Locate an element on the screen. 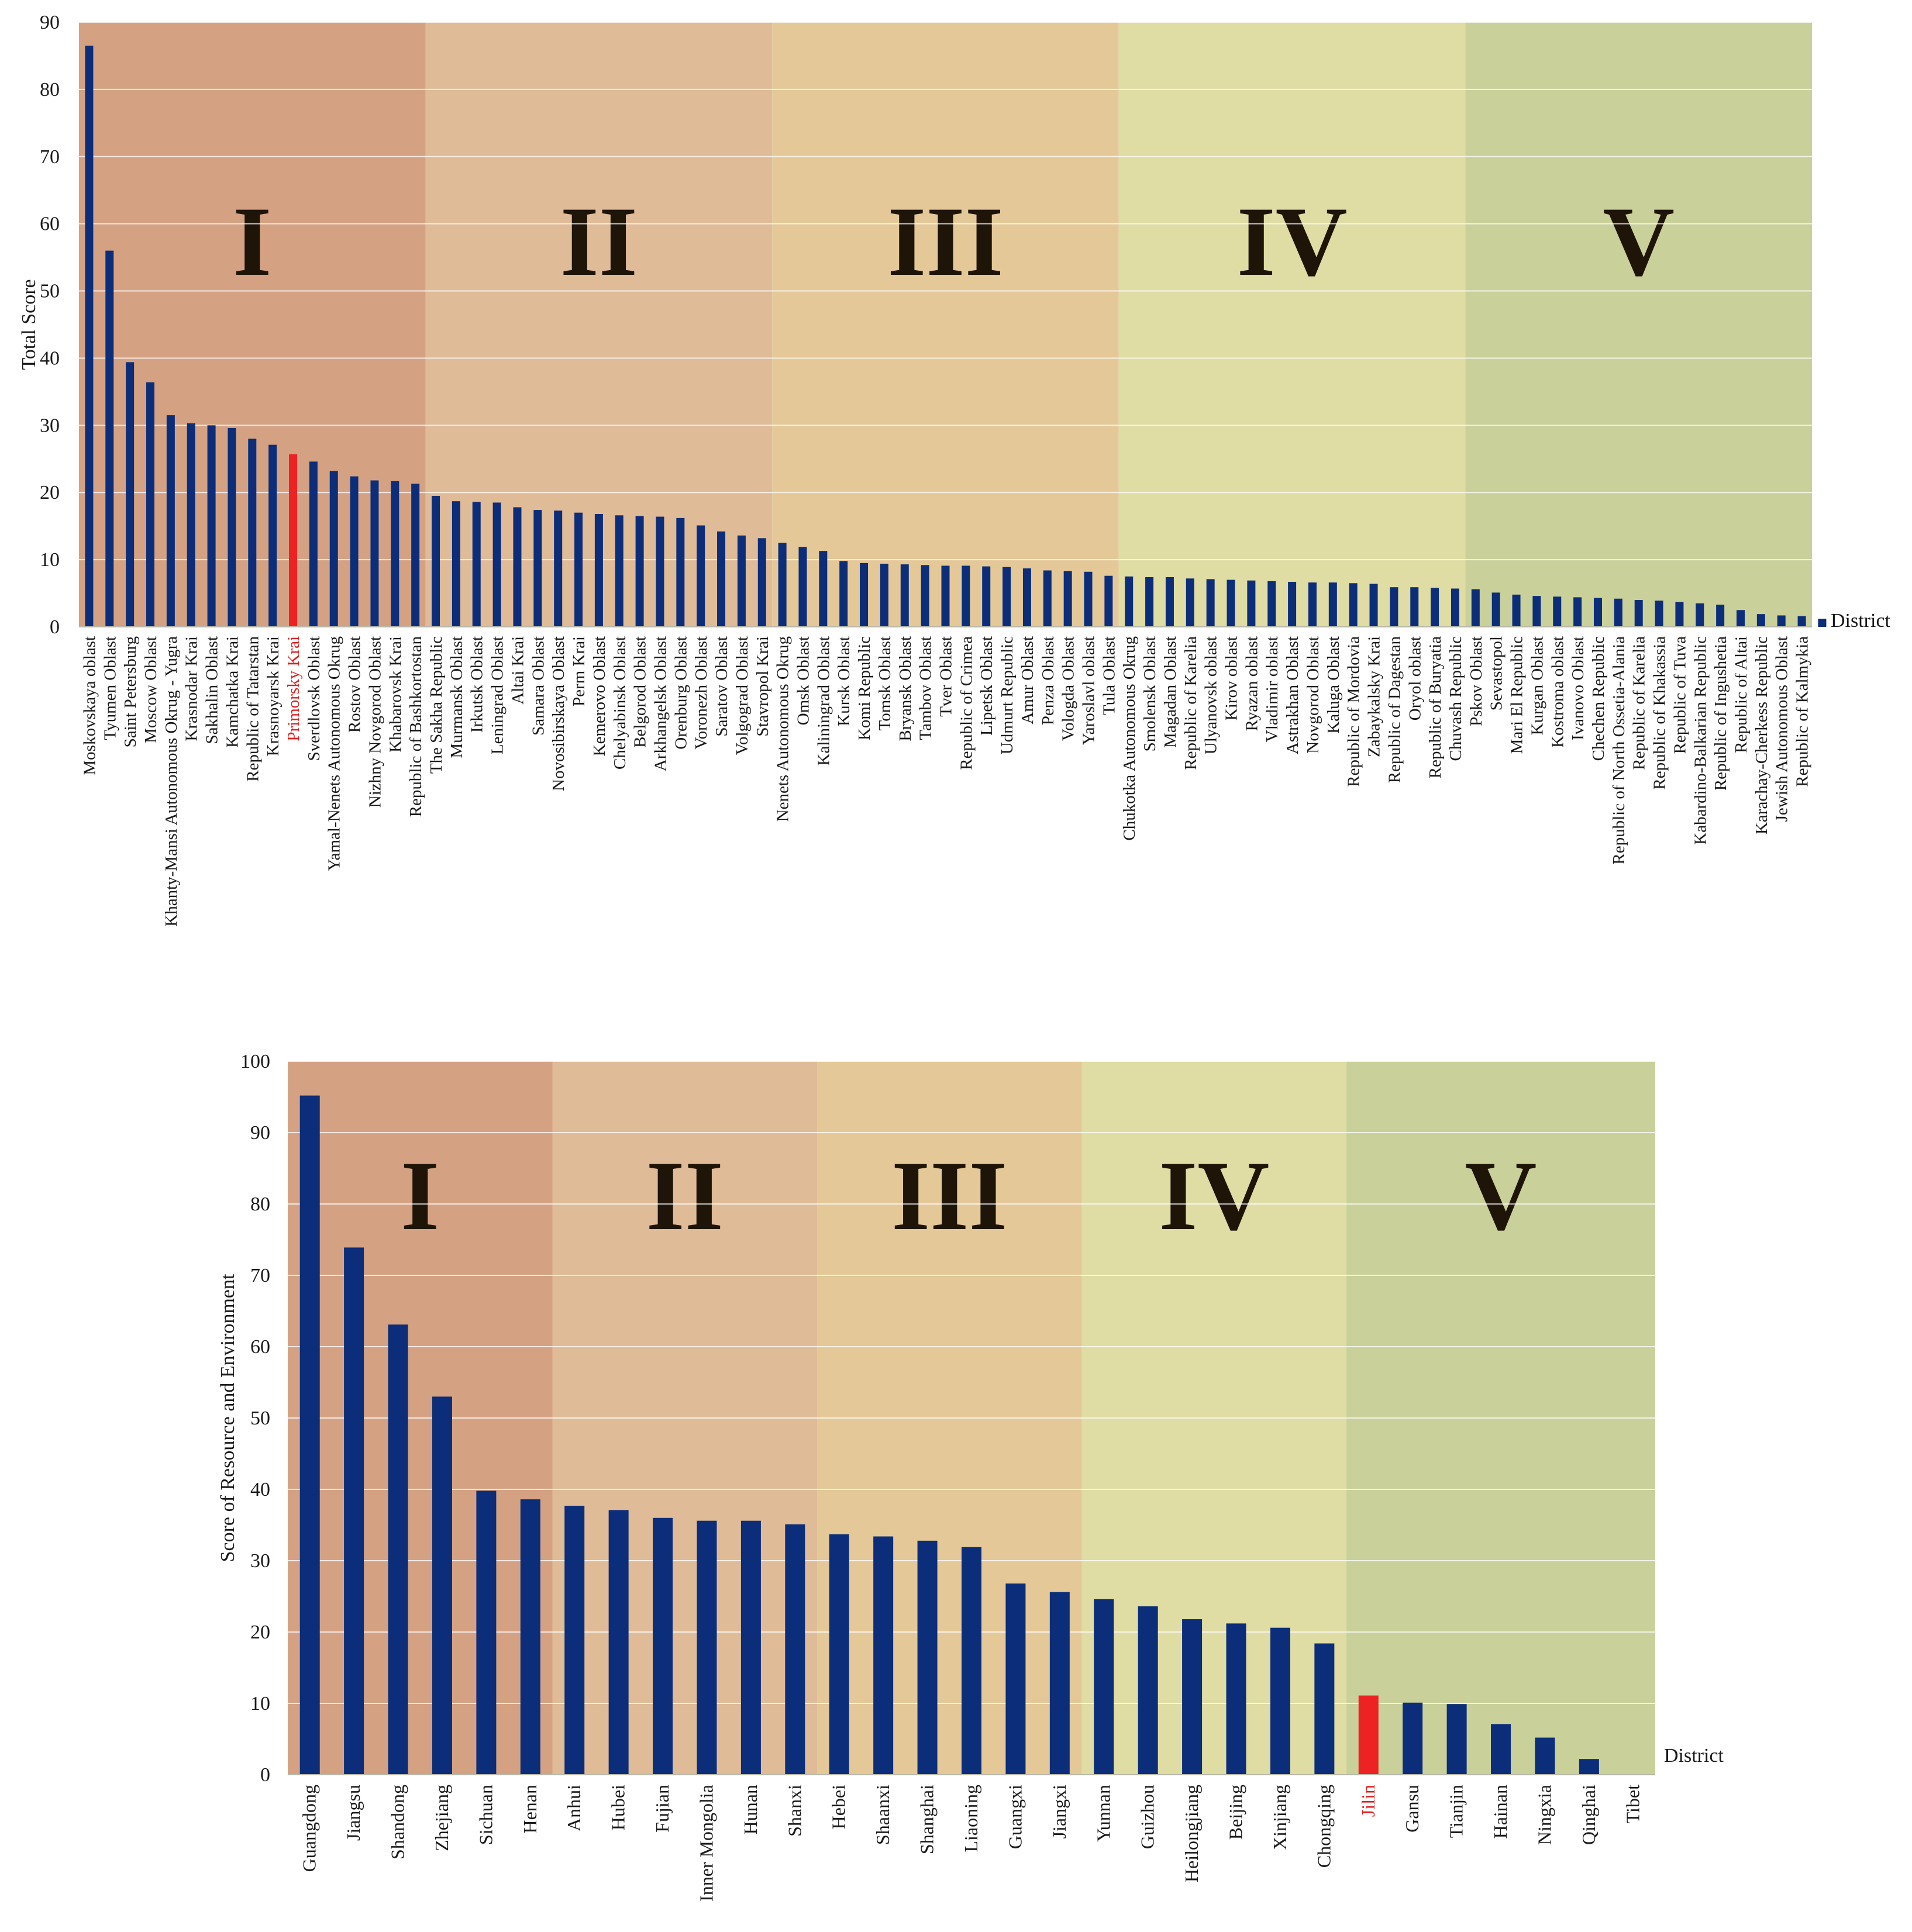 The height and width of the screenshot is (1932, 1912). x-category-label: Republic of Tuva is located at coordinates (1679, 695).